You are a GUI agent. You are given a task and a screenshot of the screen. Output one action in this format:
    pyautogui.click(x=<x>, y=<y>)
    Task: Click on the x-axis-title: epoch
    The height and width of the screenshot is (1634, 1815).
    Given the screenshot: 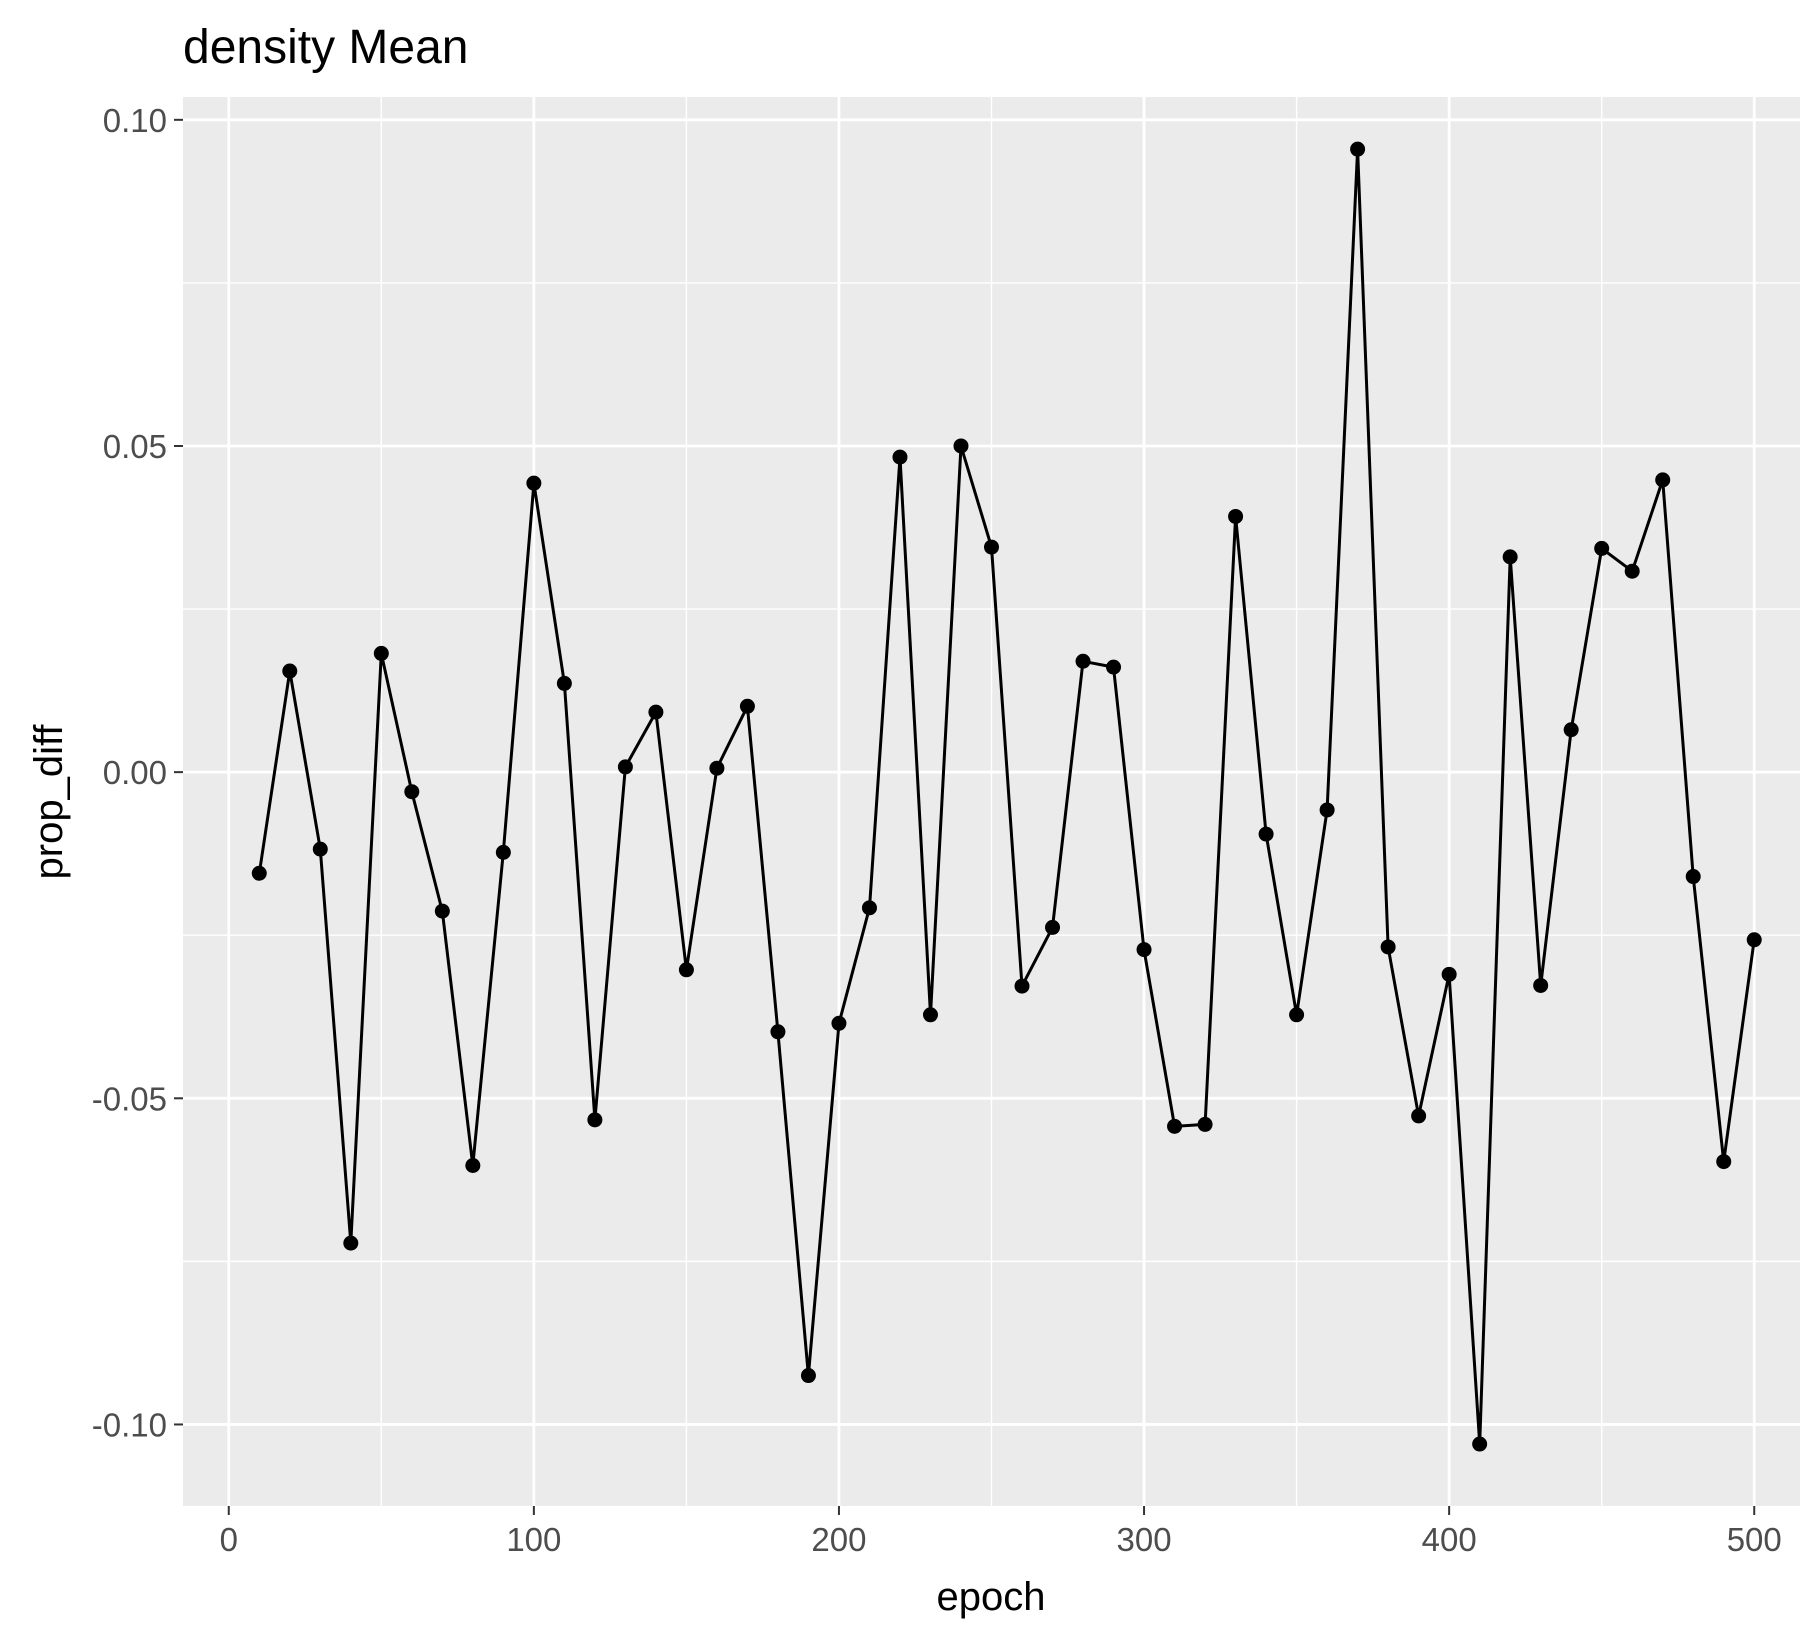 What is the action you would take?
    pyautogui.click(x=991, y=1597)
    